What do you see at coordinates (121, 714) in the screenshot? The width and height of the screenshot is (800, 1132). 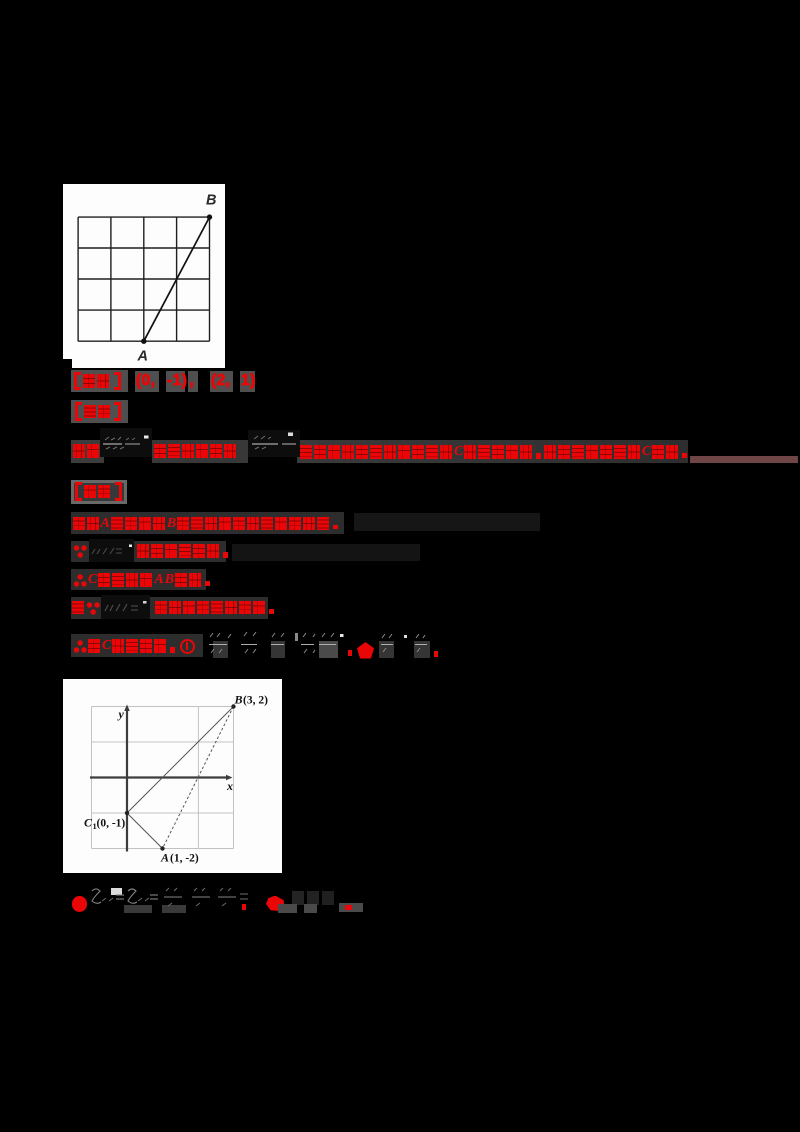 I see `svg-text: y` at bounding box center [121, 714].